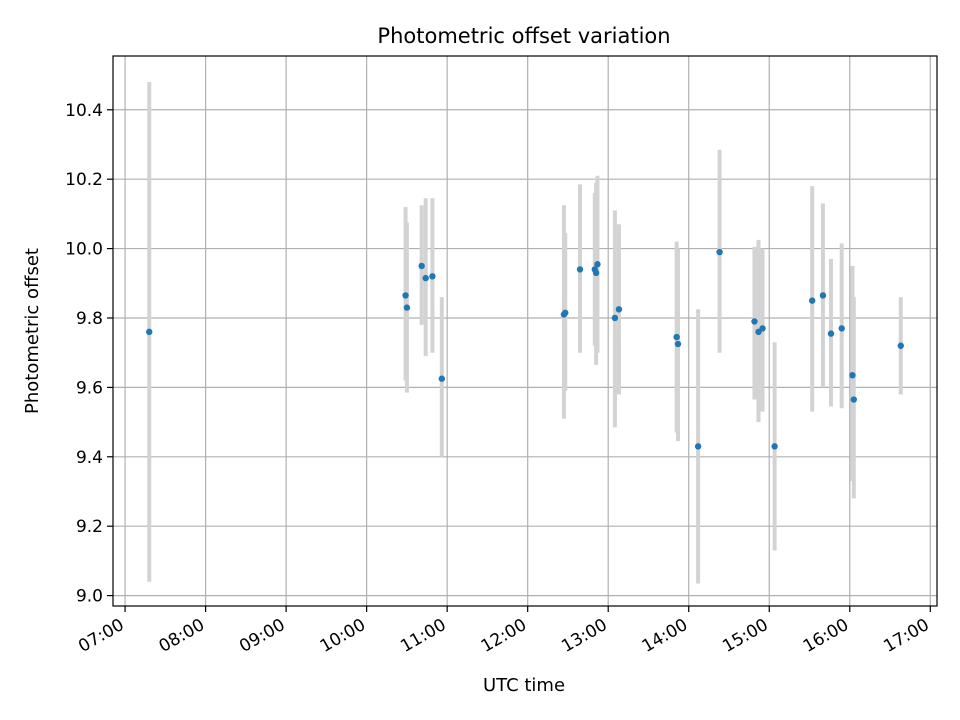  I want to click on y-tick-label: 9.8, so click(89, 319).